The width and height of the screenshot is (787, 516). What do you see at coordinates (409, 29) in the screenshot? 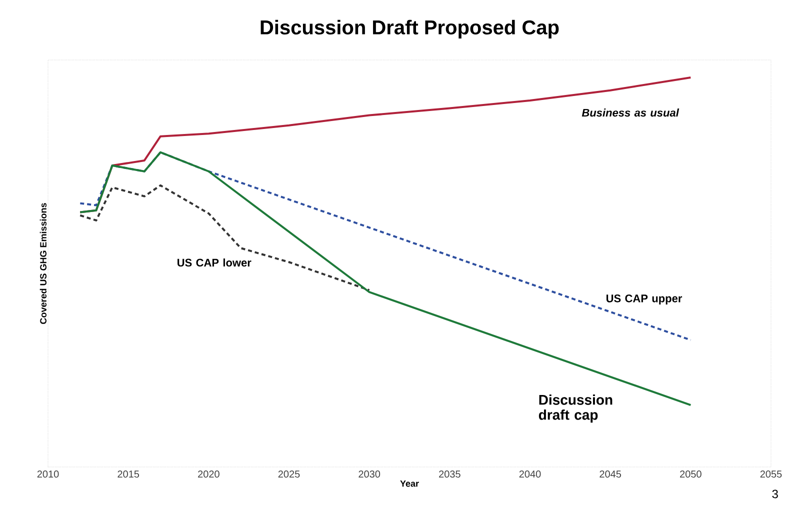
I see `chart-title: Discussion Draft Proposed Cap` at bounding box center [409, 29].